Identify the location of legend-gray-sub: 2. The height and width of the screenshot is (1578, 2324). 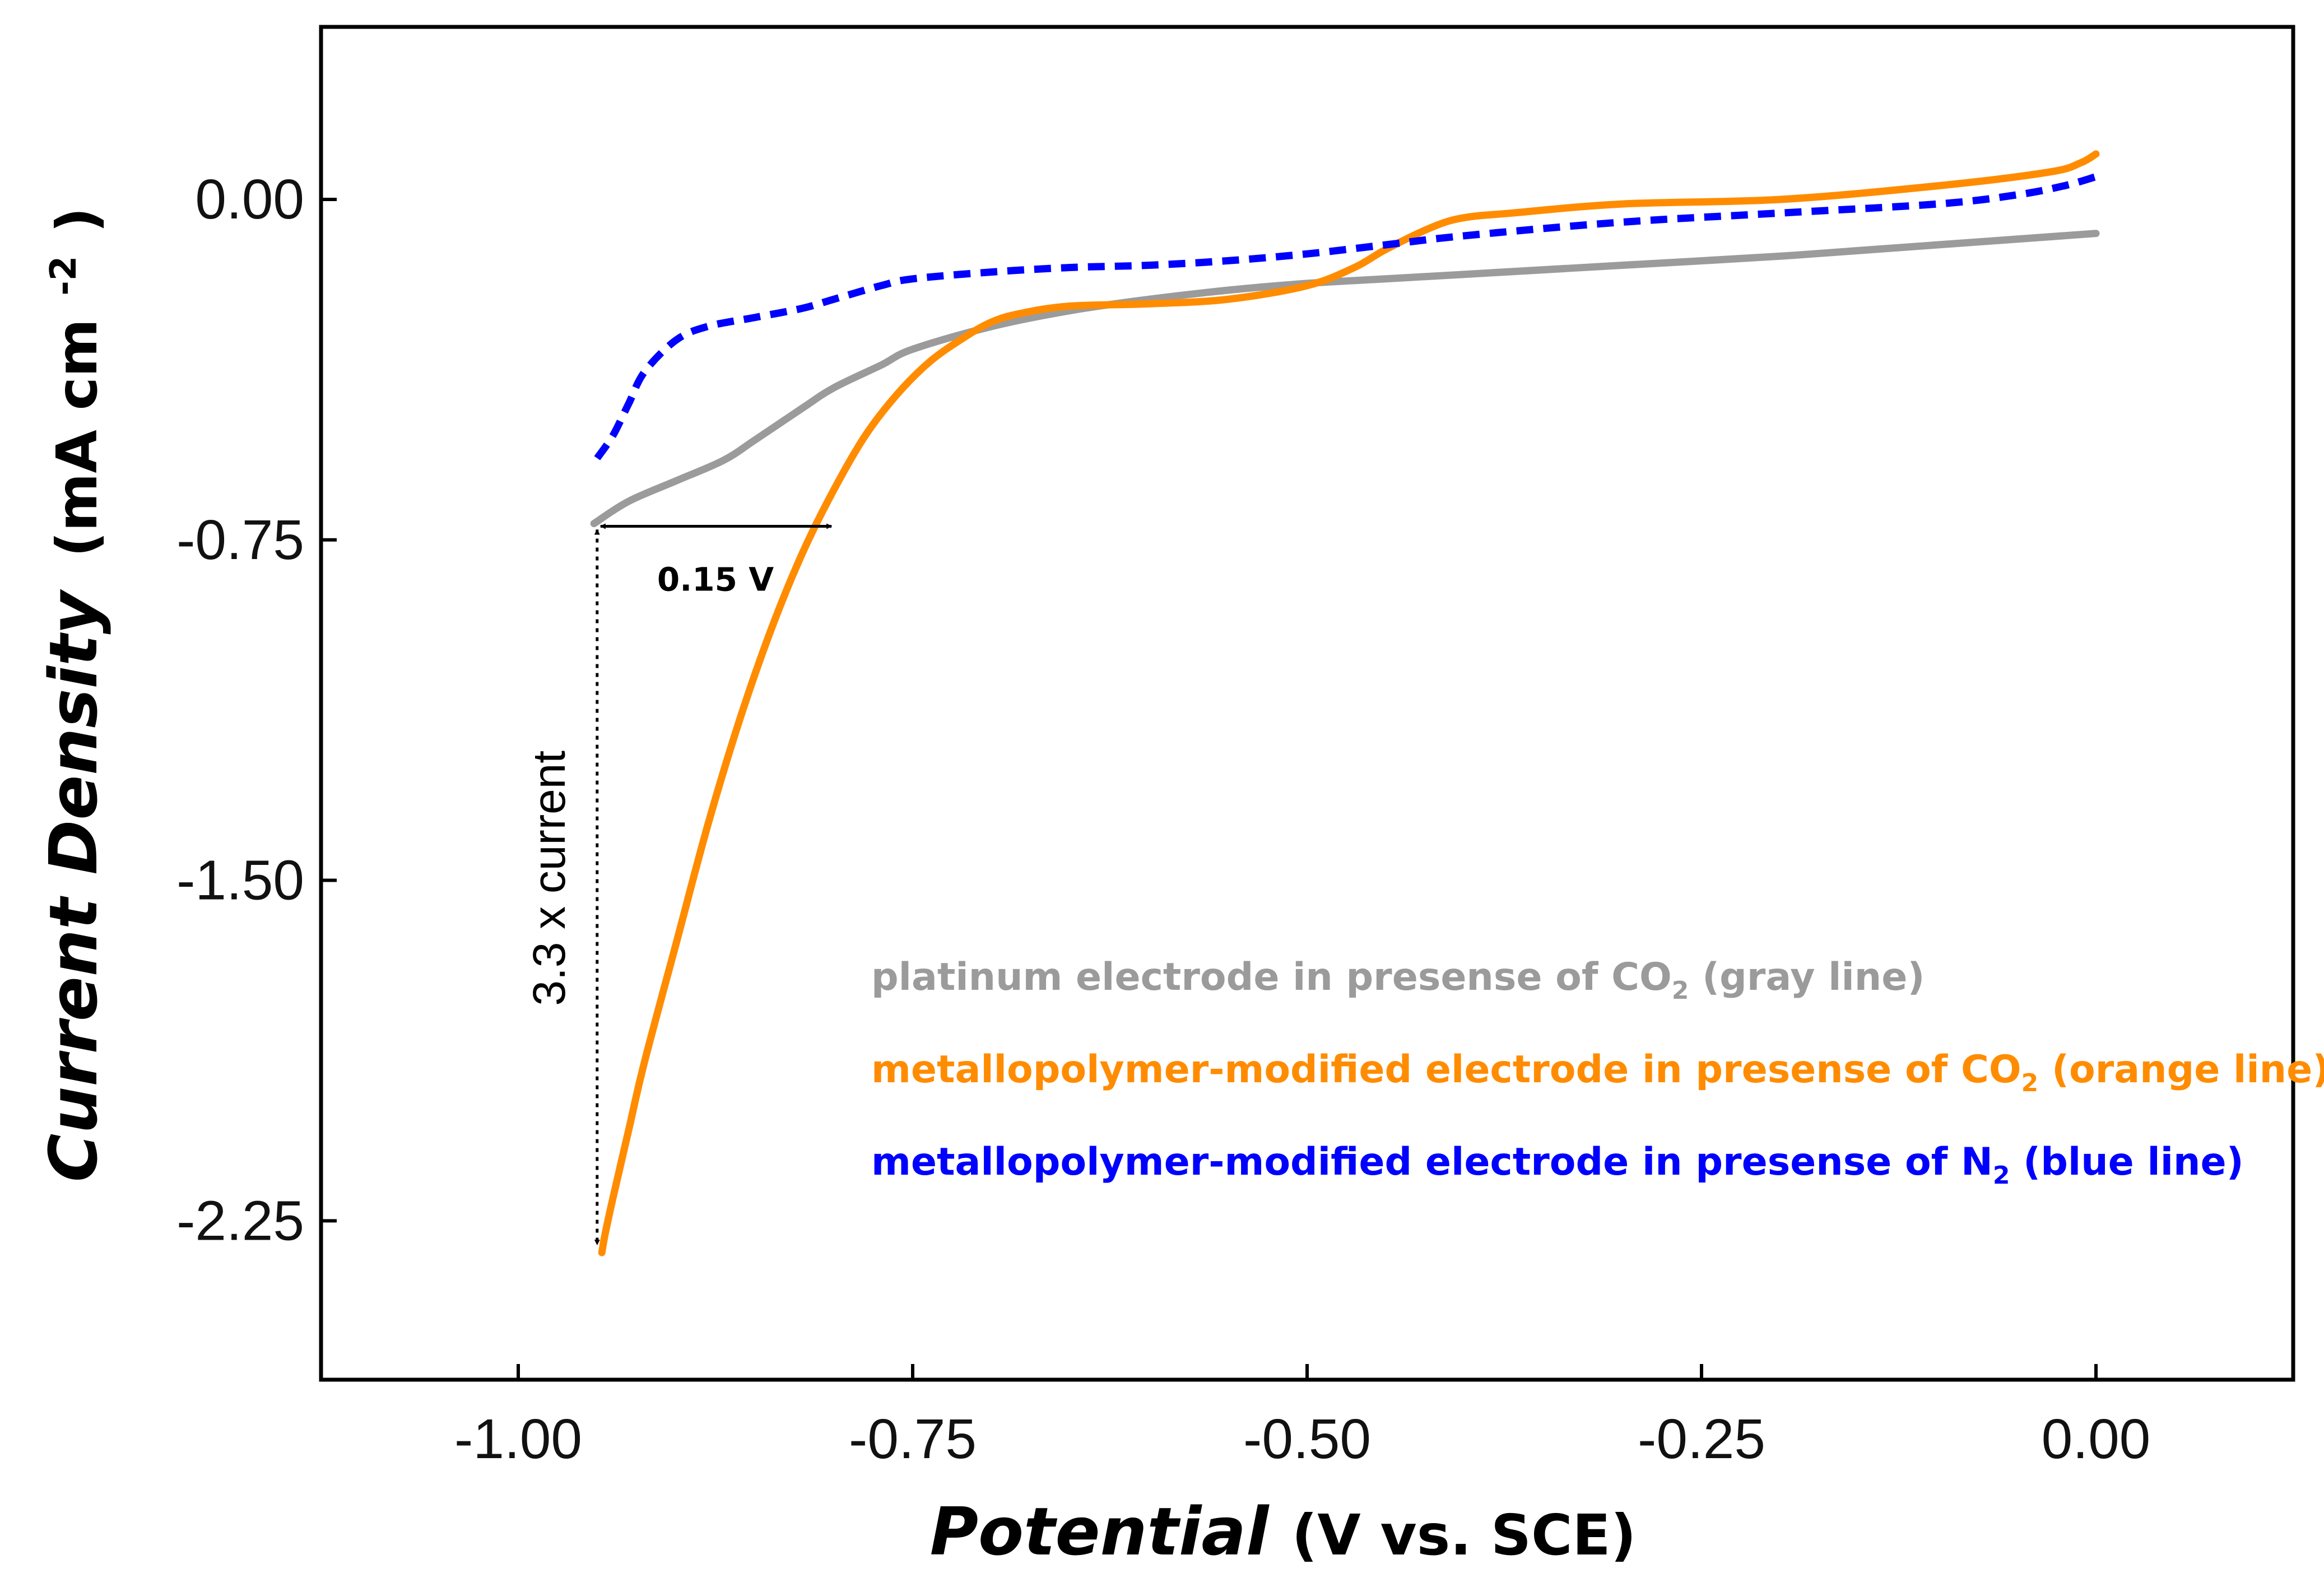
(1680, 991).